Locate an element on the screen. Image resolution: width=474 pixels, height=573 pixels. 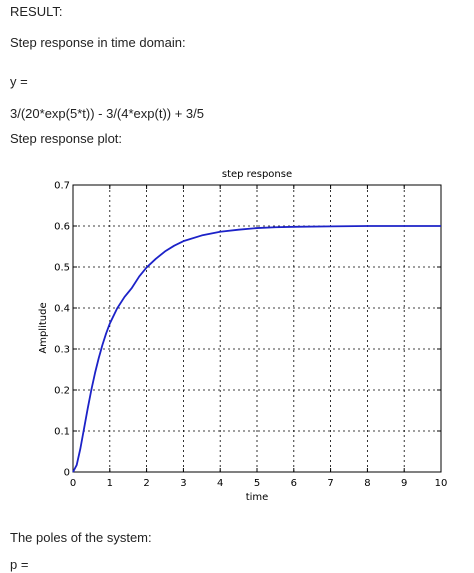
x-tick-label: 2 is located at coordinates (146, 483).